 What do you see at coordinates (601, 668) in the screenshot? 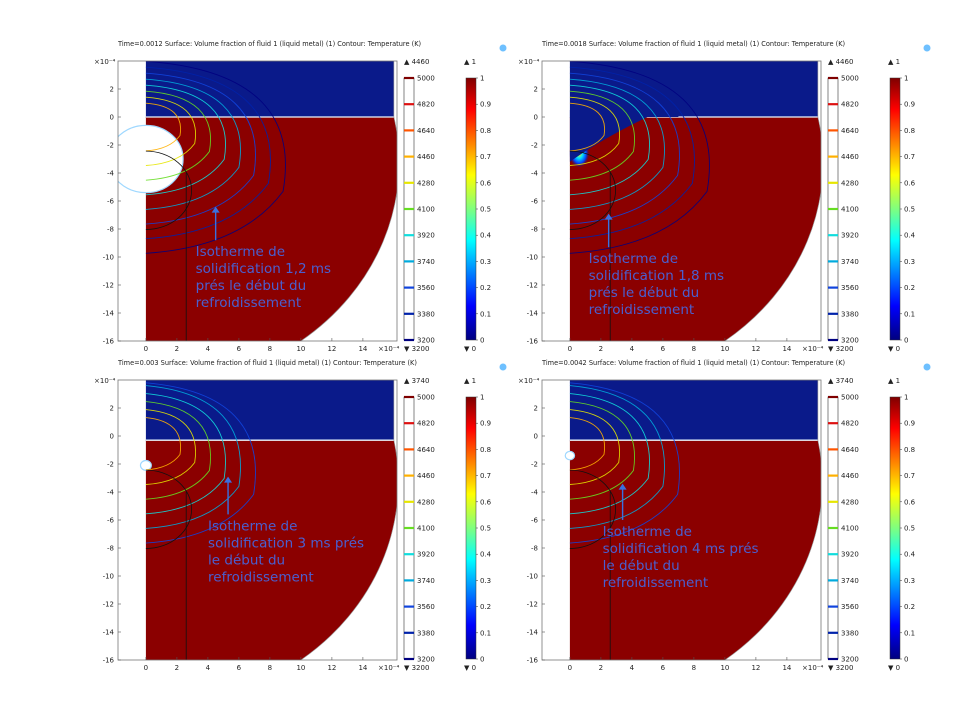
I see `x-tick-label: 2` at bounding box center [601, 668].